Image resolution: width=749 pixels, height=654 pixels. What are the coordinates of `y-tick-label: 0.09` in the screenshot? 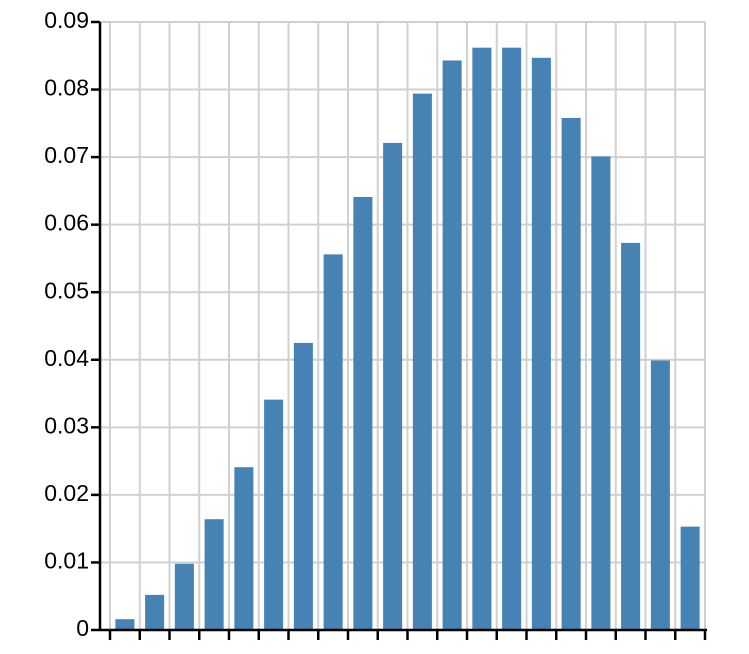 It's located at (66, 20).